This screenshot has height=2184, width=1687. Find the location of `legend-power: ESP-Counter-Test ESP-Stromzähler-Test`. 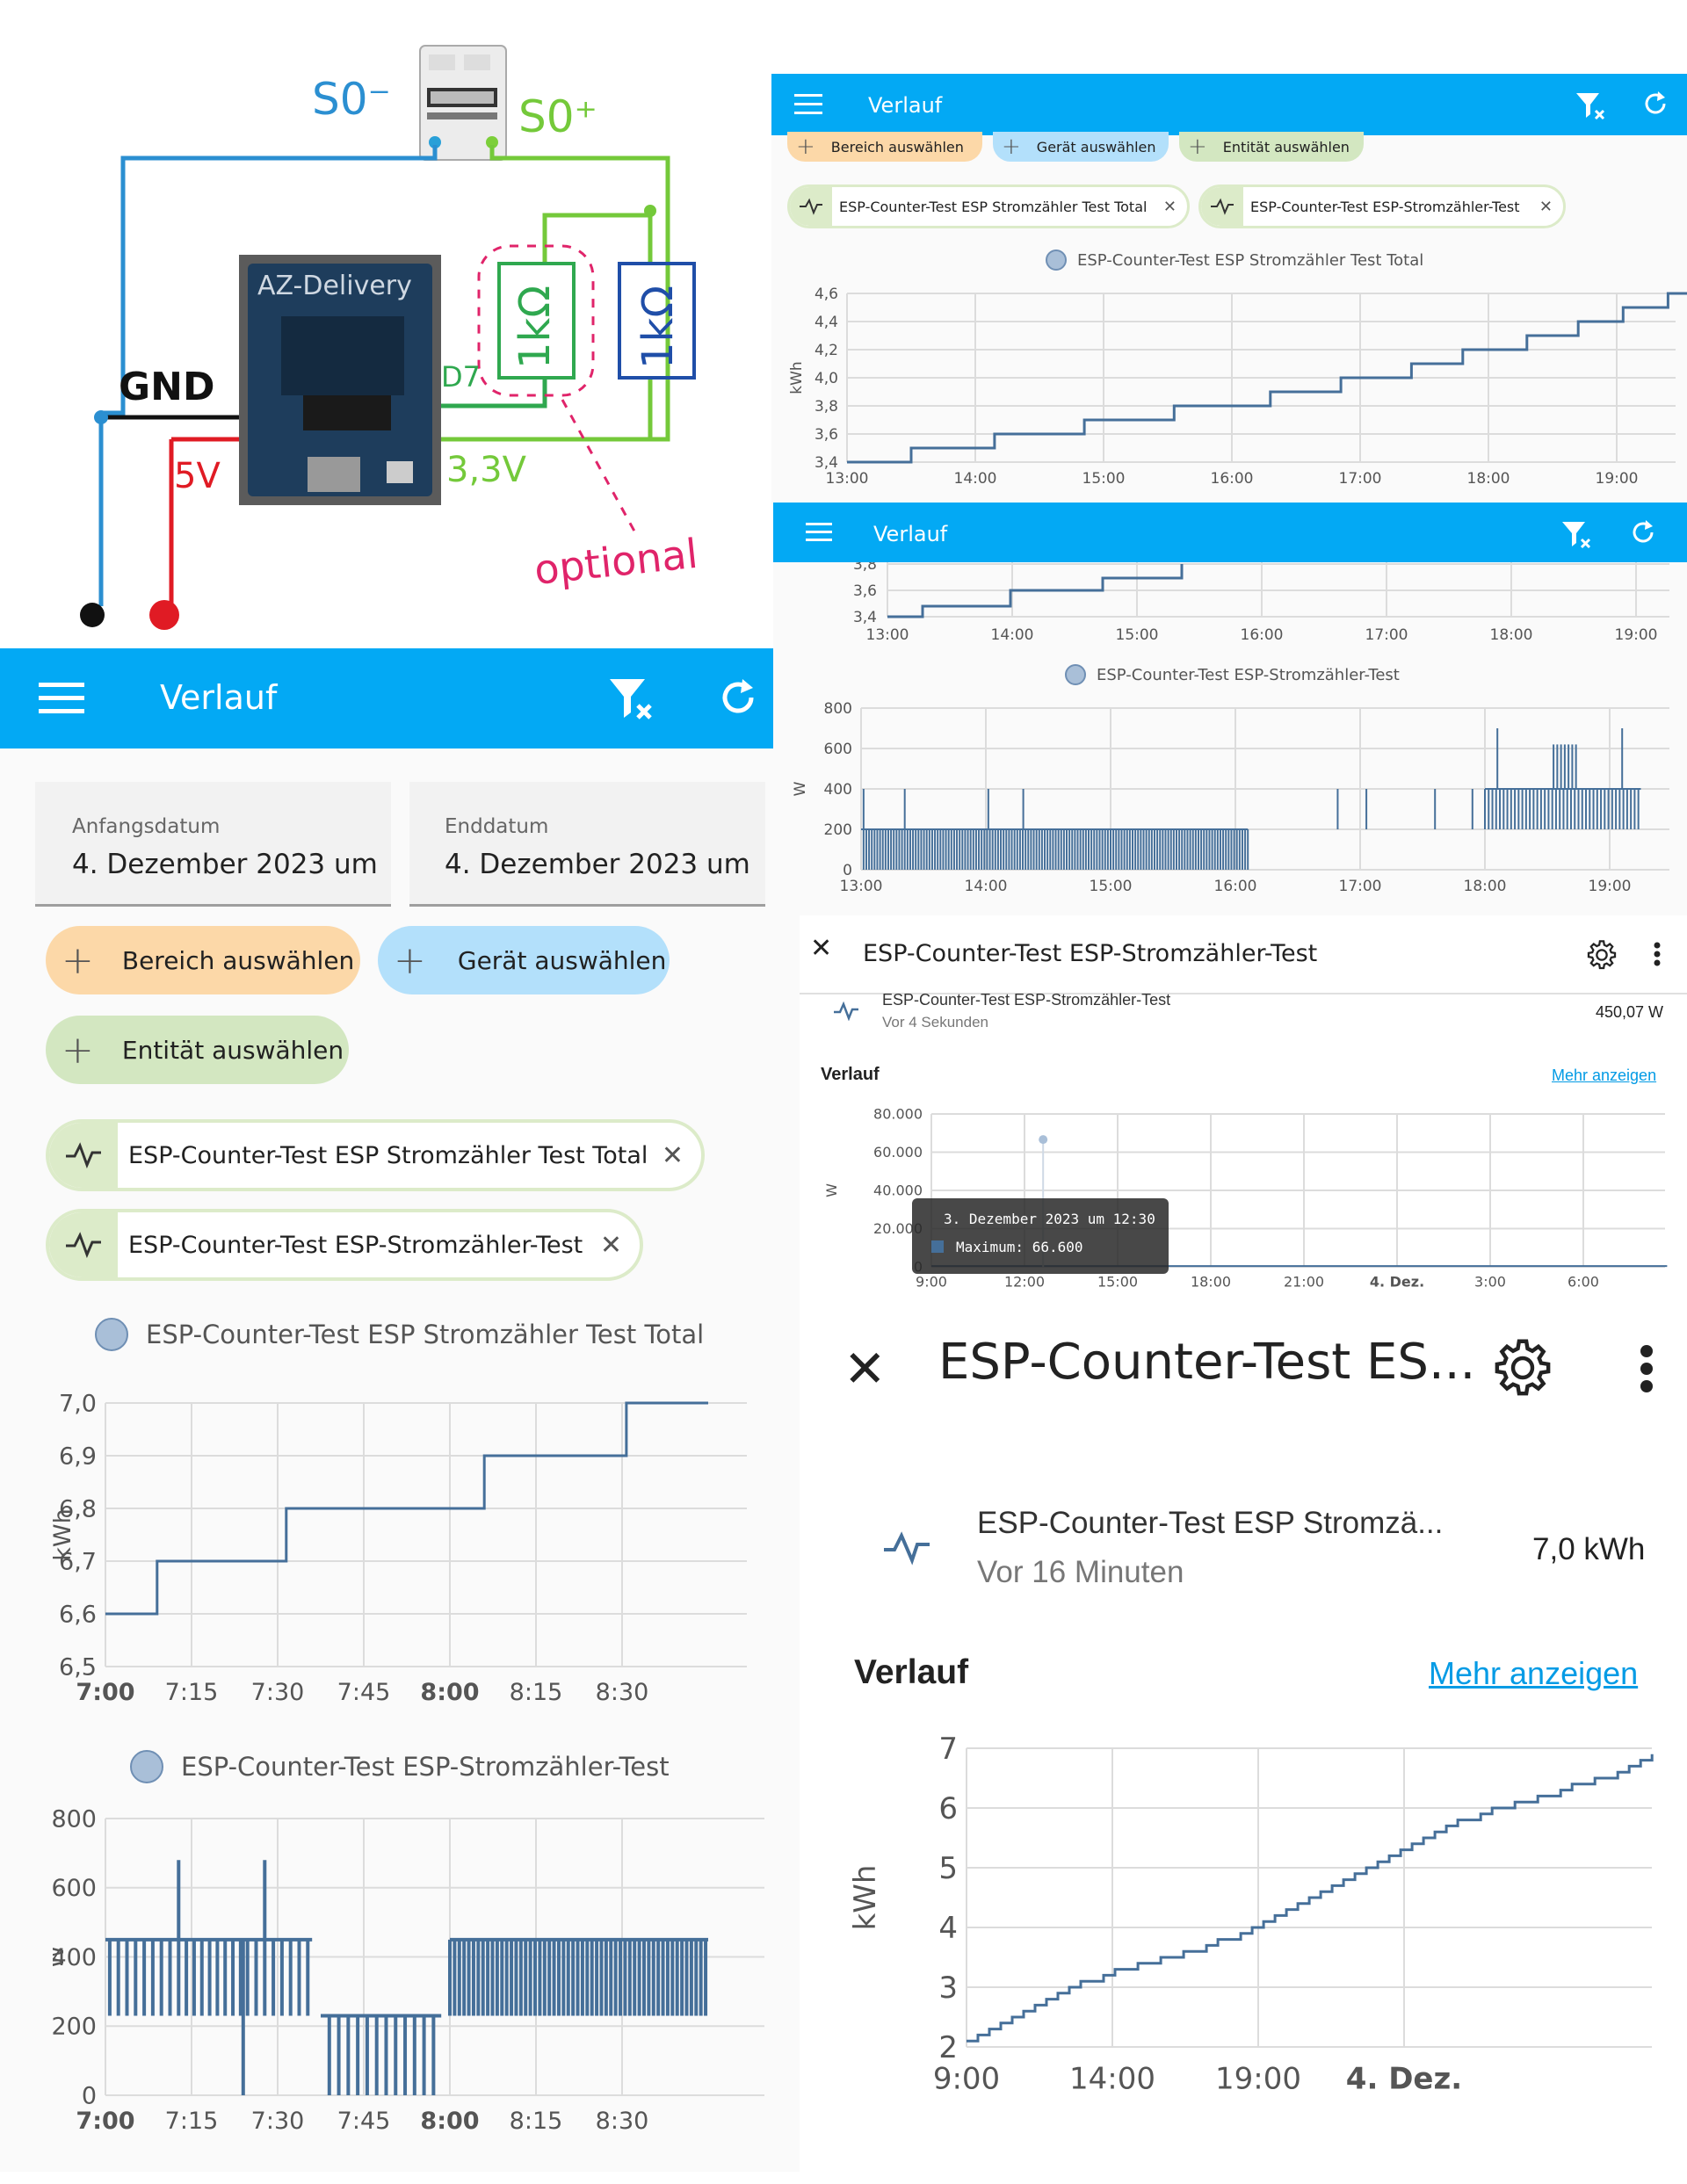

legend-power: ESP-Counter-Test ESP-Stromzähler-Test is located at coordinates (400, 1766).